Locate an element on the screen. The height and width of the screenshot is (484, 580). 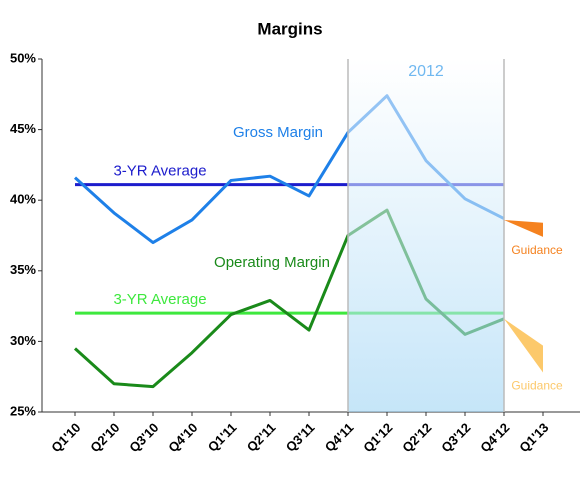
chart-title: Margins is located at coordinates (289, 28).